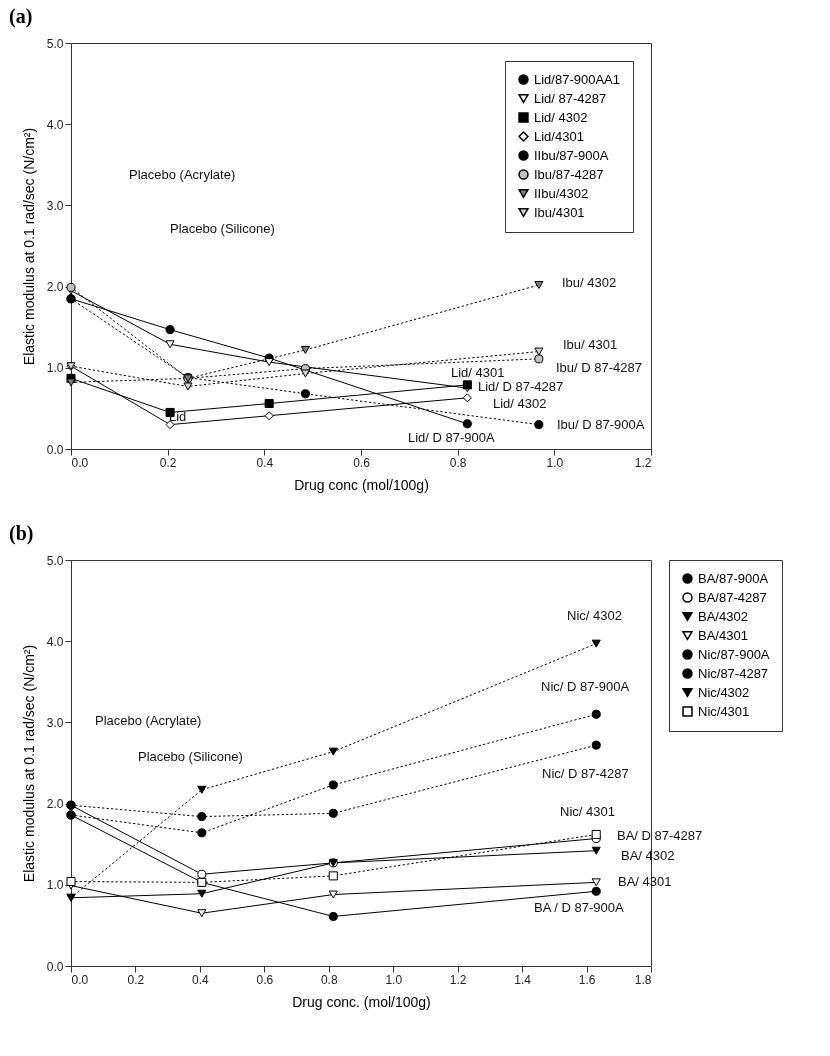 The image size is (830, 1056). Describe the element at coordinates (590, 344) in the screenshot. I see `annotation: Ibu/ 4301` at that location.